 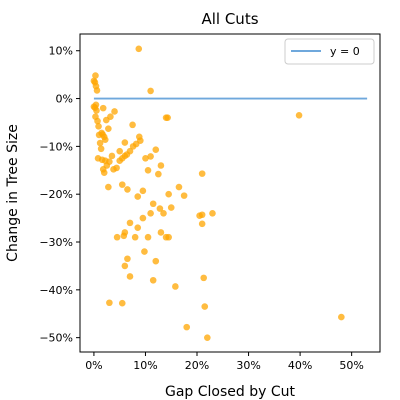 I want to click on y-tick-label: 0%, so click(x=64, y=99).